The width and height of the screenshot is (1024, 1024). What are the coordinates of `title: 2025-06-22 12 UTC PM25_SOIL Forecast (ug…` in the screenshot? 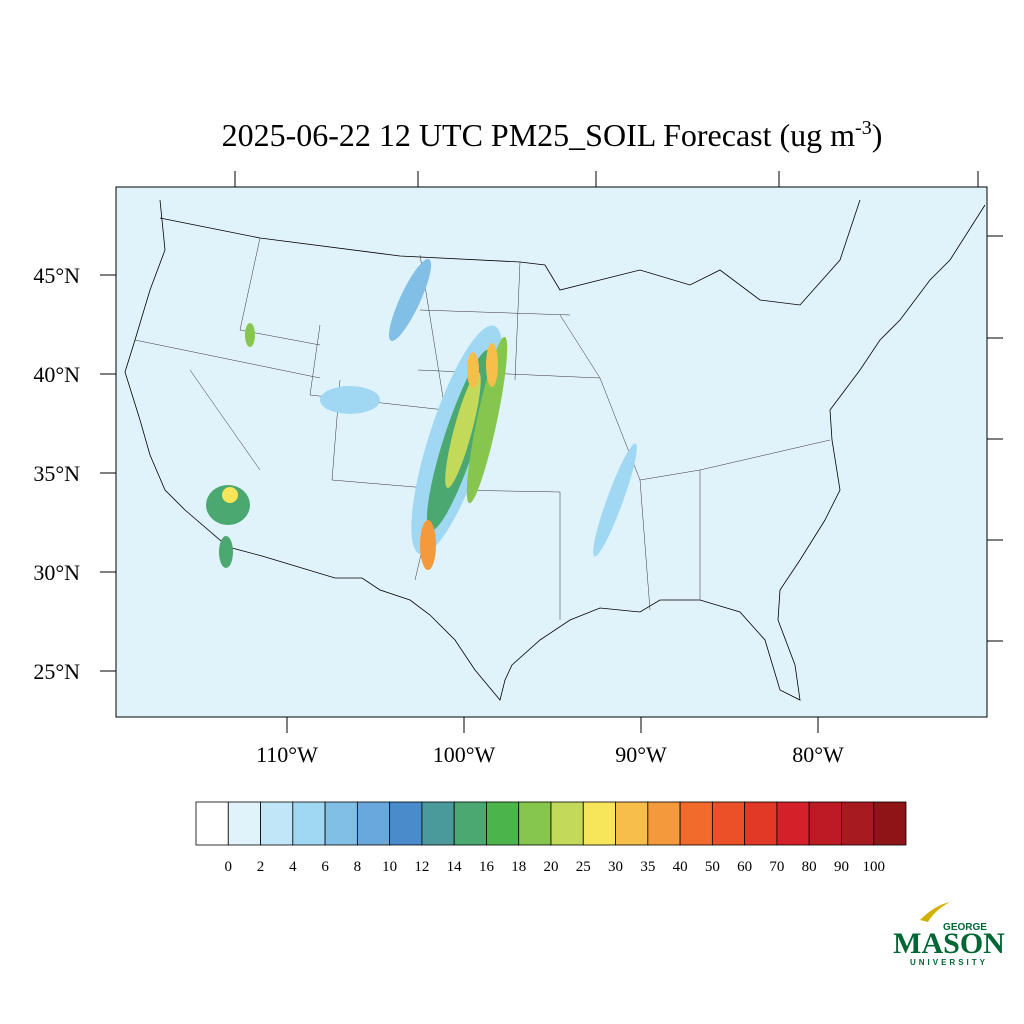 It's located at (552, 135).